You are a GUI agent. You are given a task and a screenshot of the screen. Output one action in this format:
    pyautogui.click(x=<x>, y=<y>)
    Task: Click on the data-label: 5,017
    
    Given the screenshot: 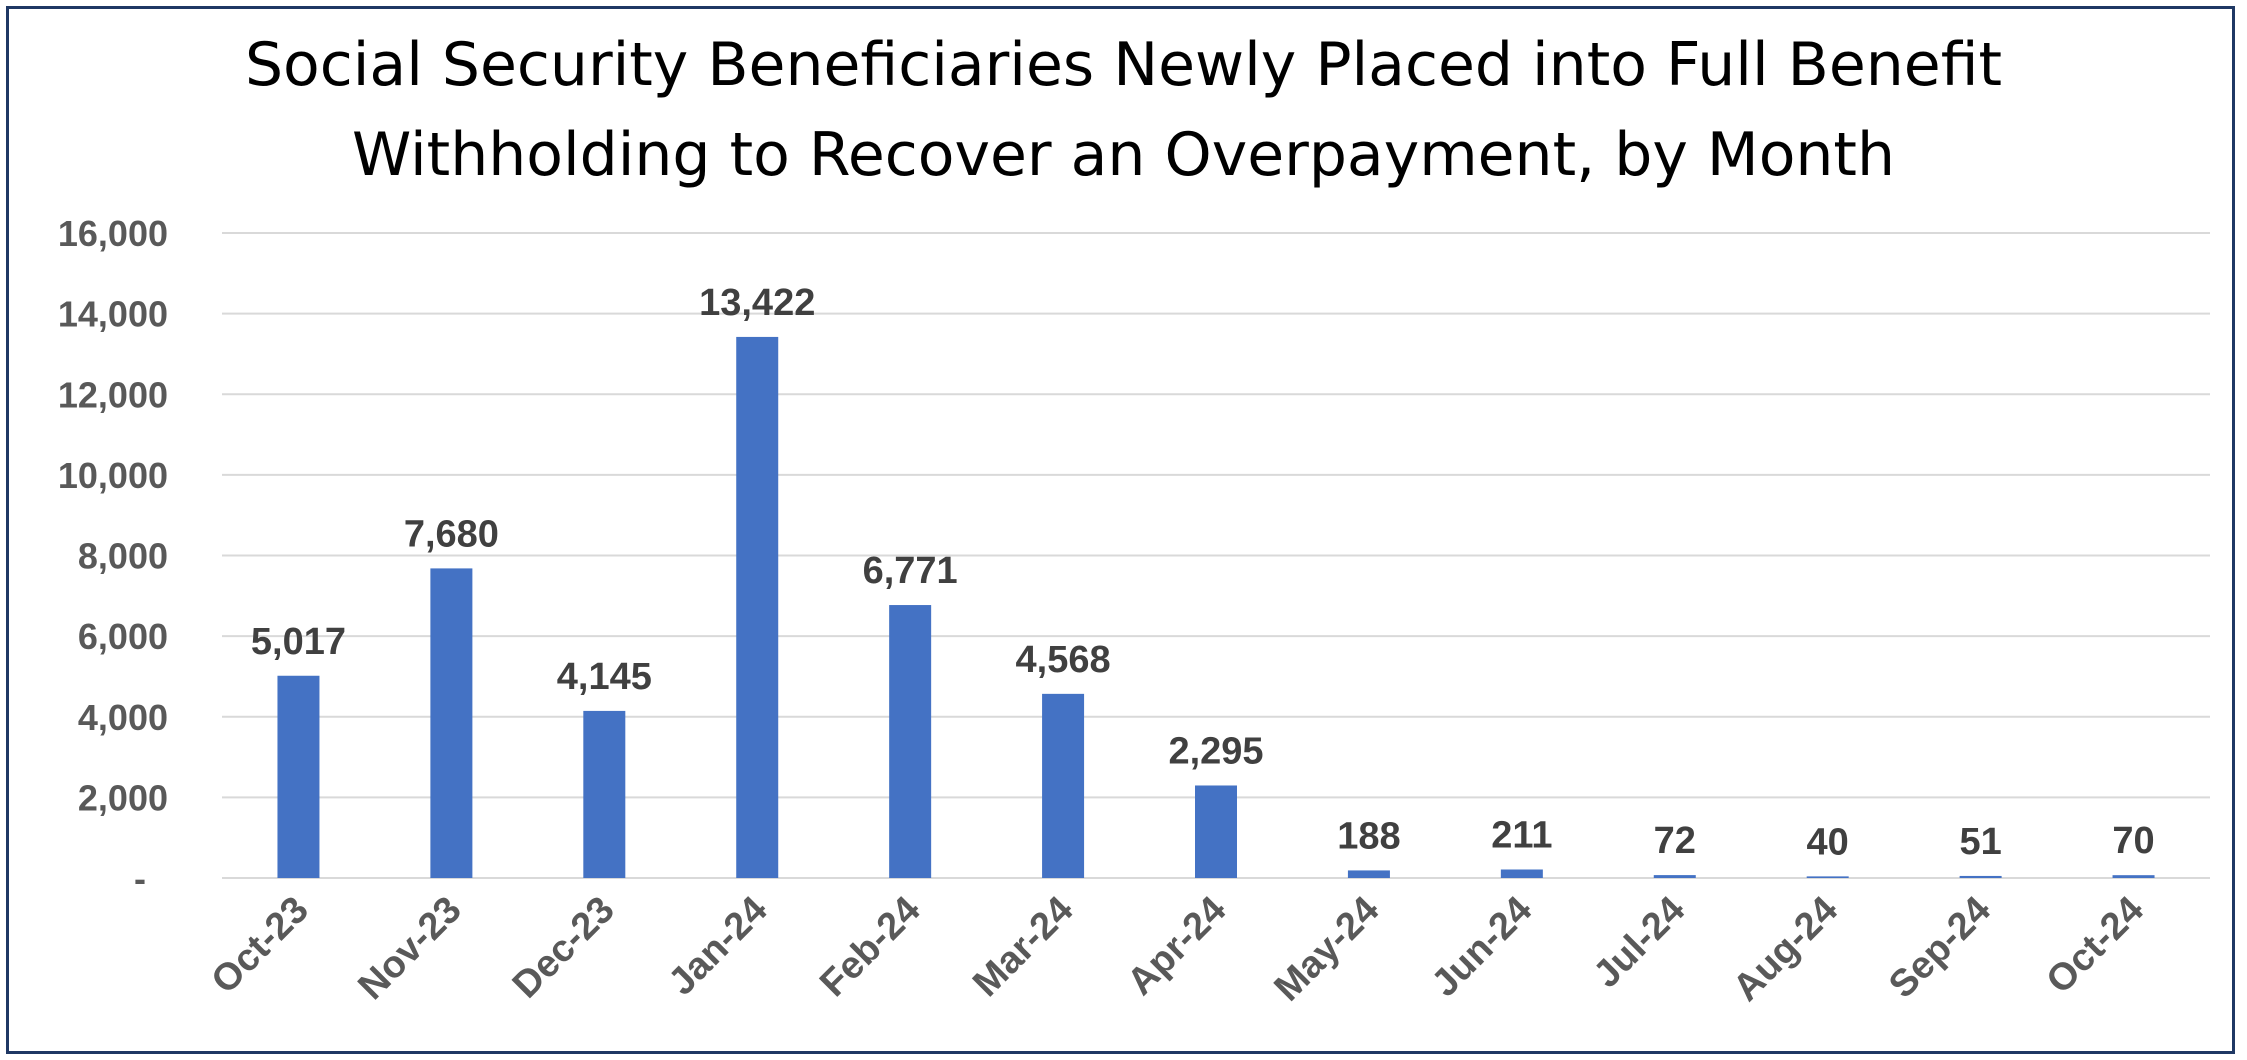 What is the action you would take?
    pyautogui.click(x=298, y=642)
    